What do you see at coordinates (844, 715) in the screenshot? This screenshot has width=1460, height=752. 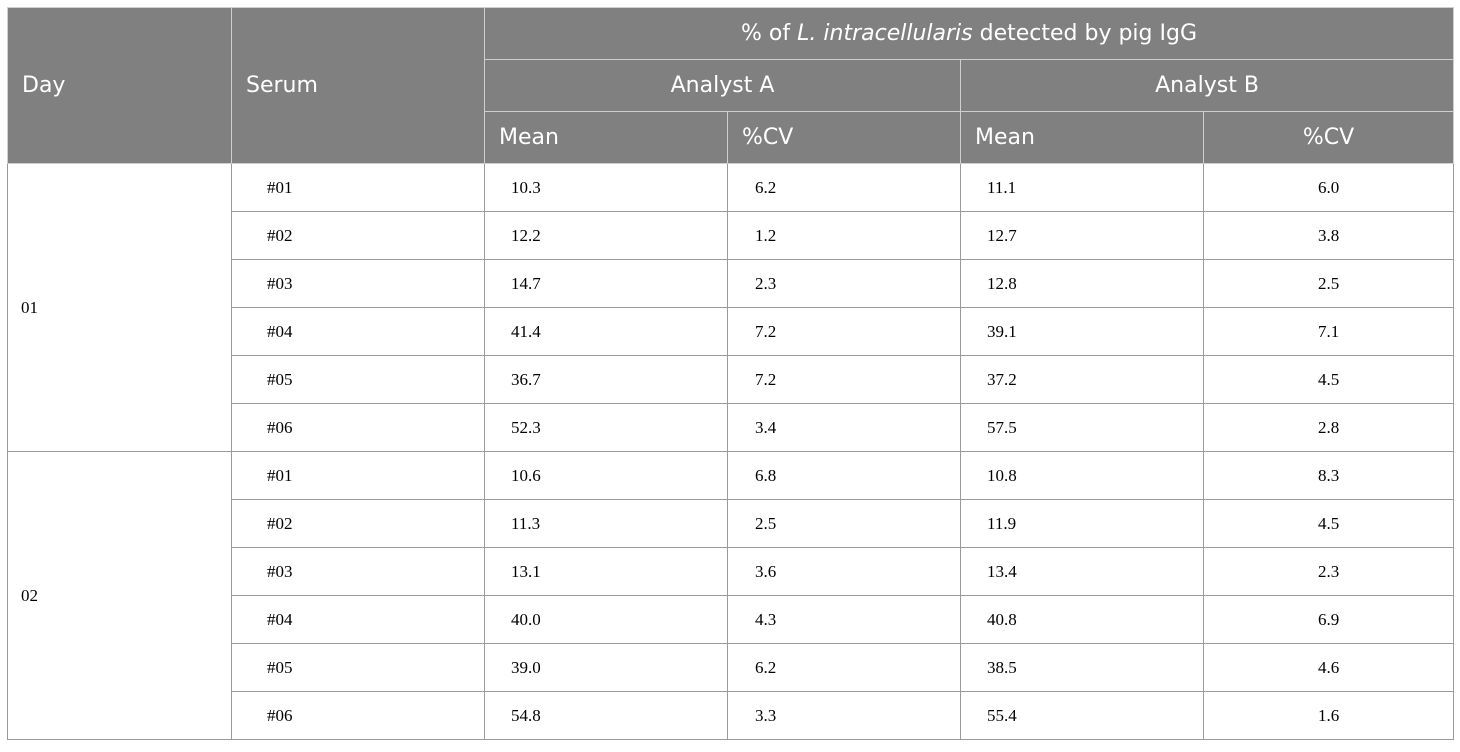 I see `analyst-a-cv-cell: 3.3` at bounding box center [844, 715].